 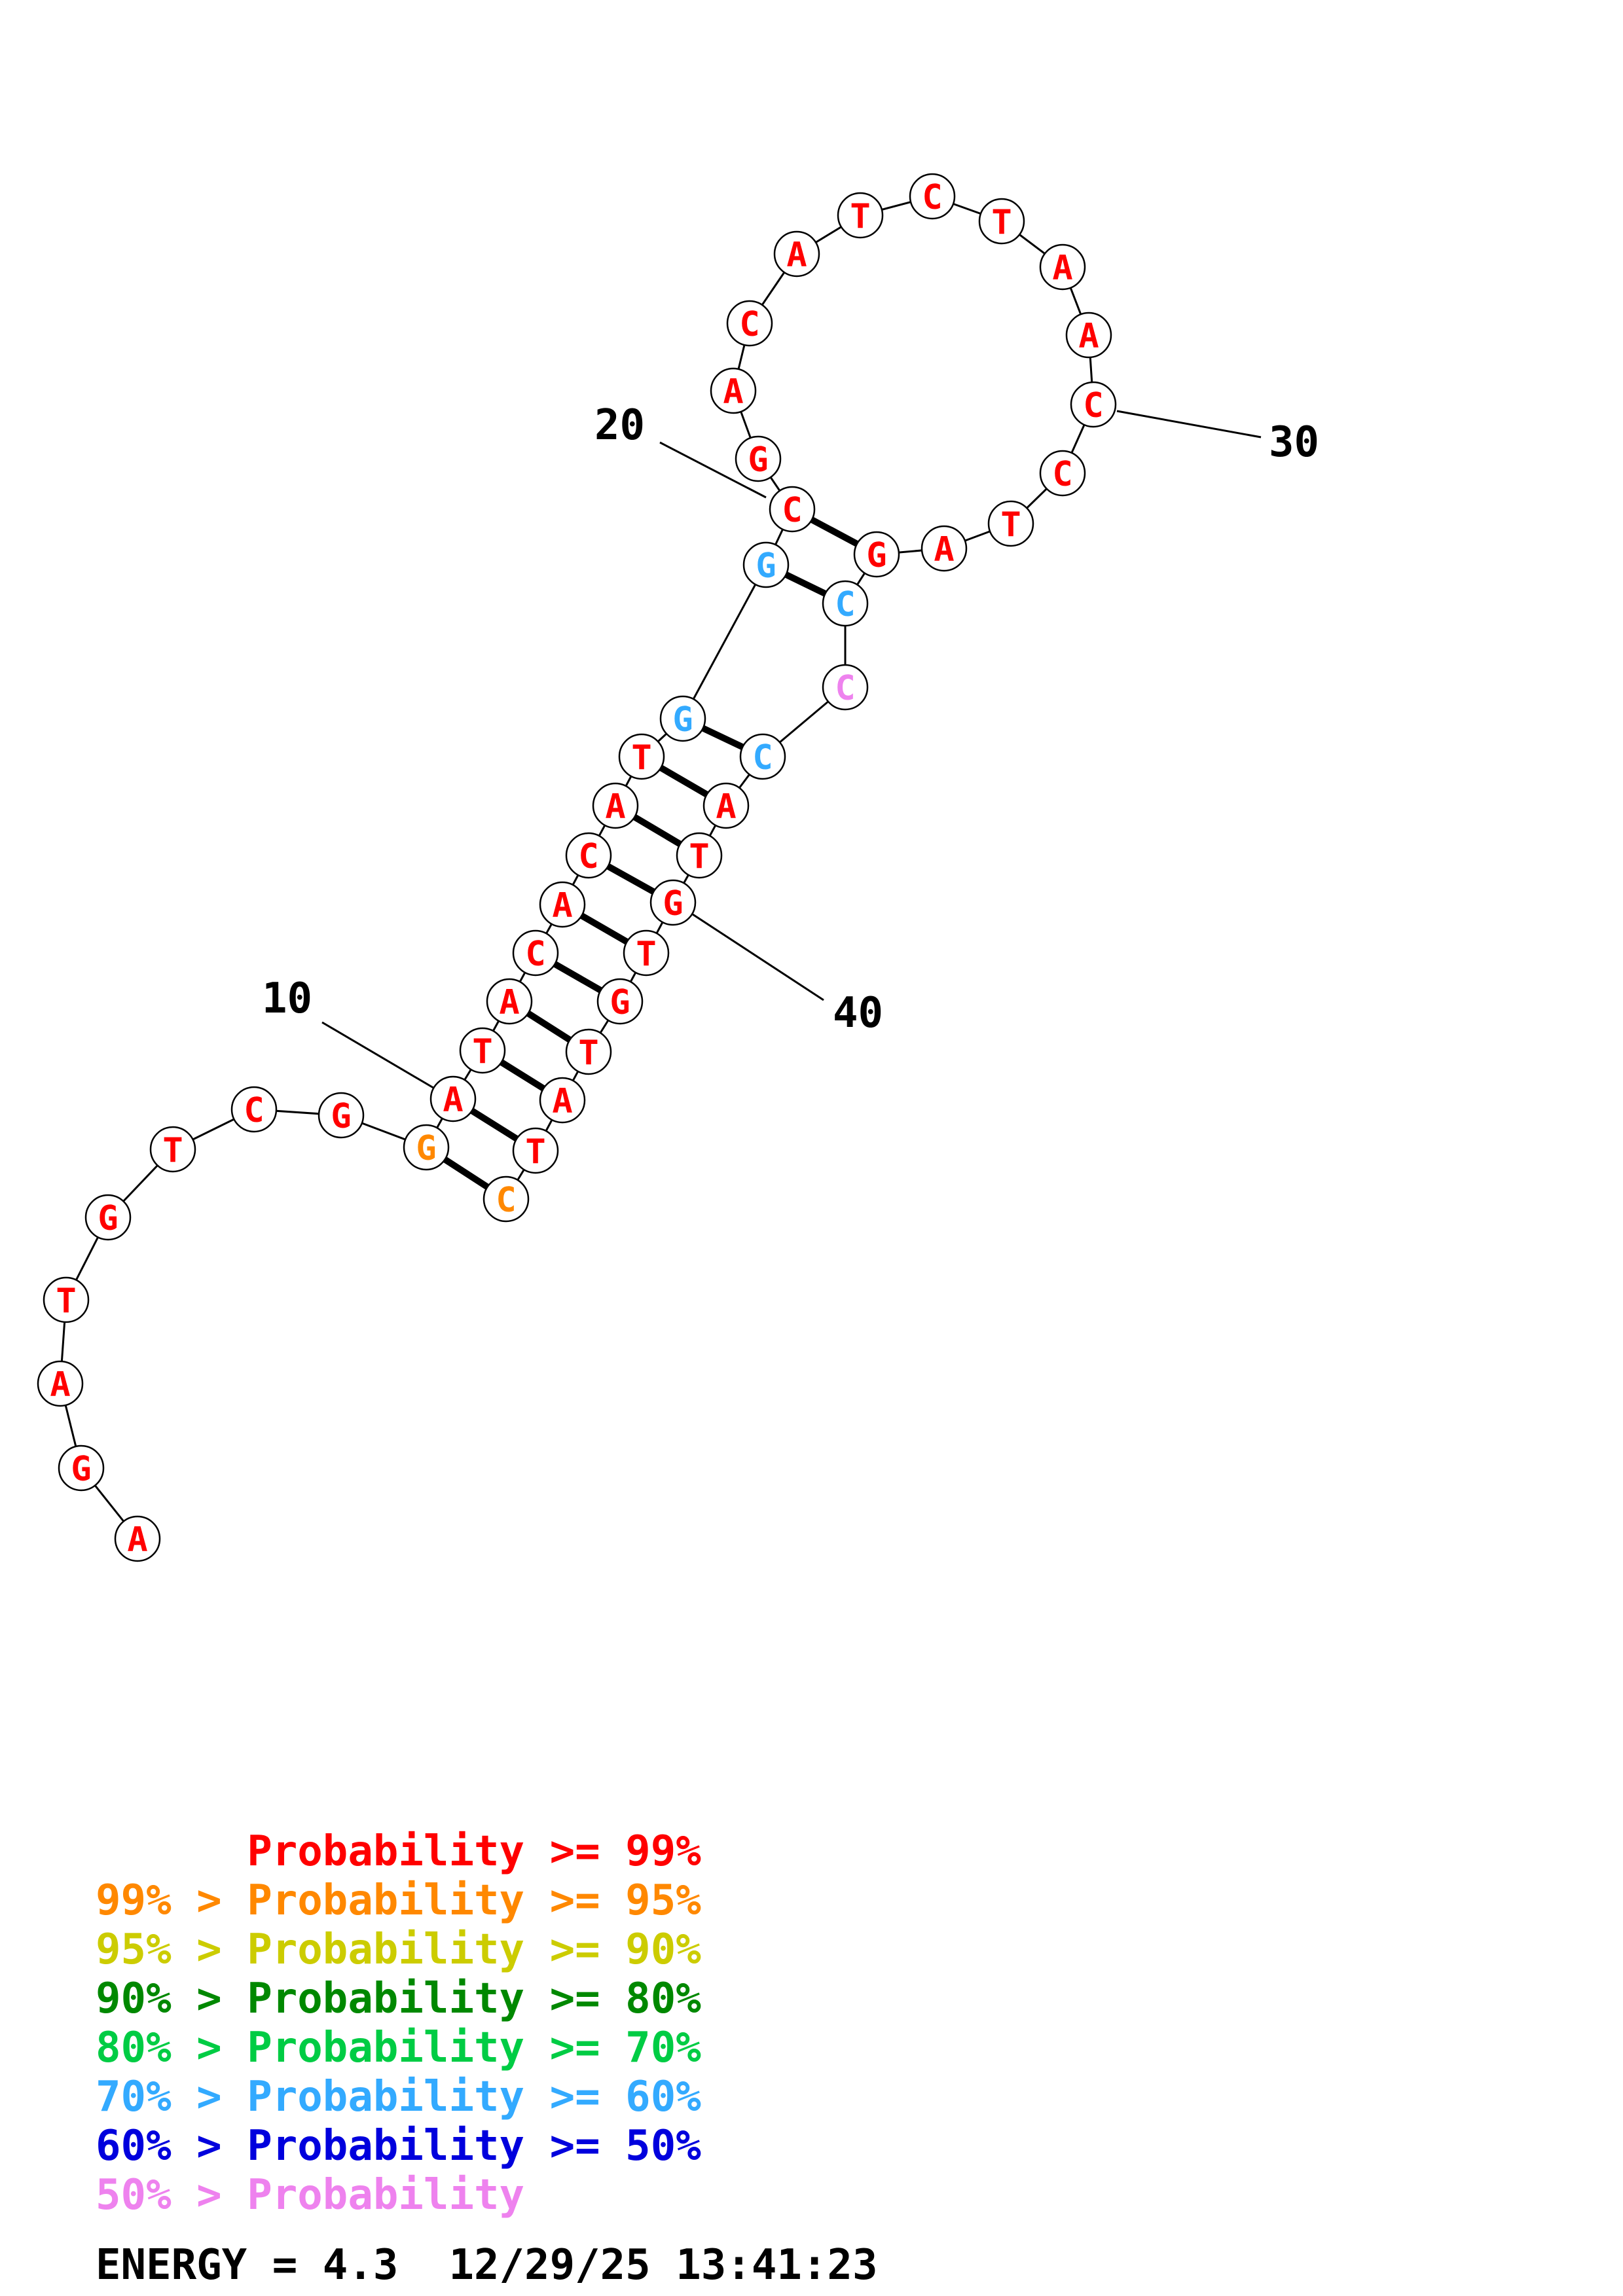 I want to click on nucleotide-letter-40: G, so click(x=673, y=904).